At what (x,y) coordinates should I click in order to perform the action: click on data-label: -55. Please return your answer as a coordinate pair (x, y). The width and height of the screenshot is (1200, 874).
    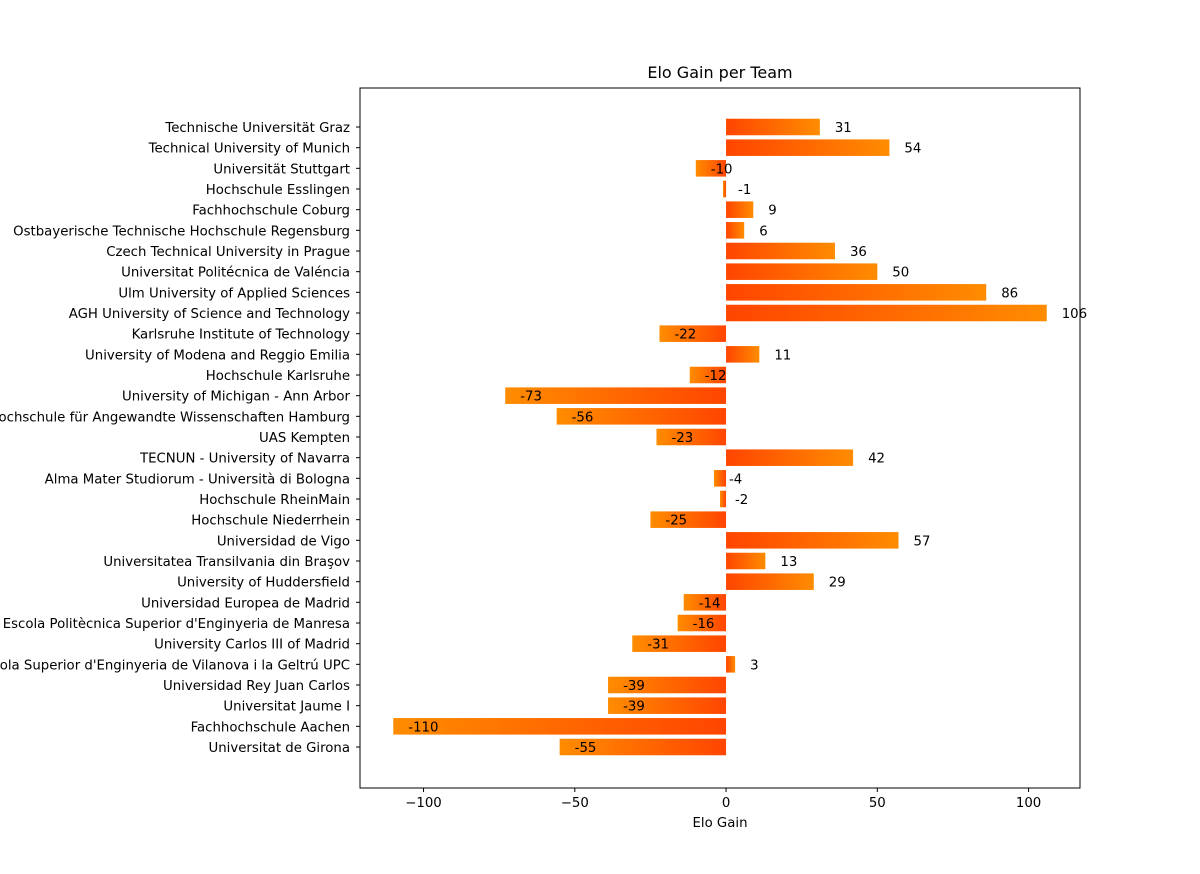
    Looking at the image, I should click on (586, 748).